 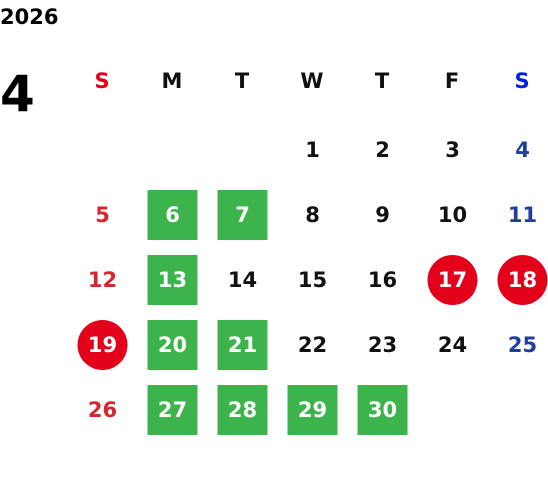 I want to click on month: 4, so click(x=17, y=94).